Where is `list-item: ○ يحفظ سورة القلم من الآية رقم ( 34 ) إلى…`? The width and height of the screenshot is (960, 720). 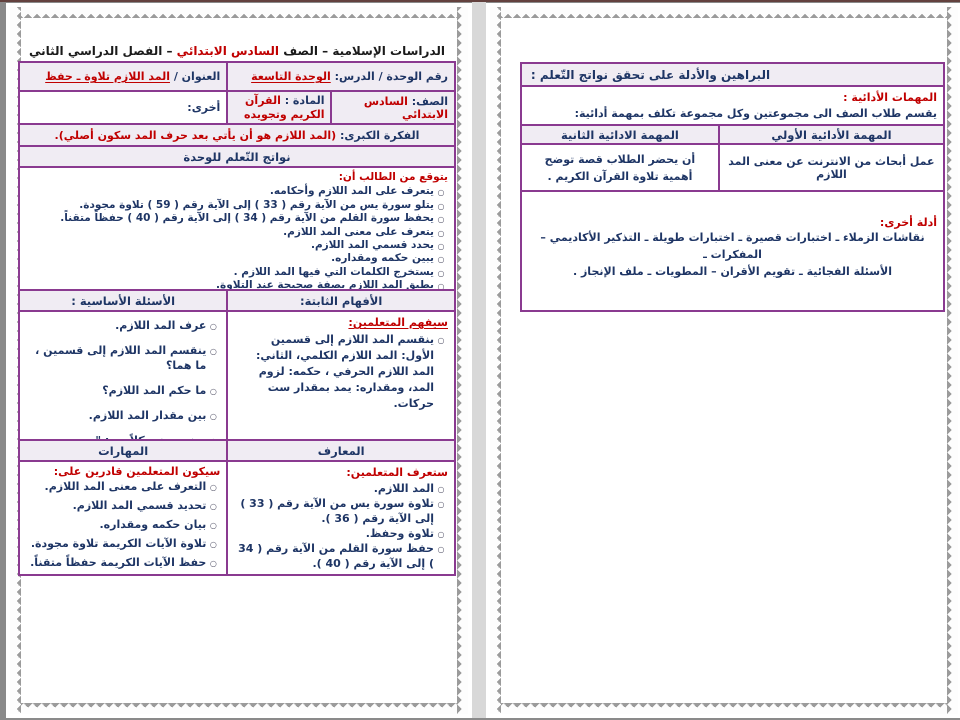
list-item: ○ يحفظ سورة القلم من الآية رقم ( 34 ) إلى… is located at coordinates (237, 218).